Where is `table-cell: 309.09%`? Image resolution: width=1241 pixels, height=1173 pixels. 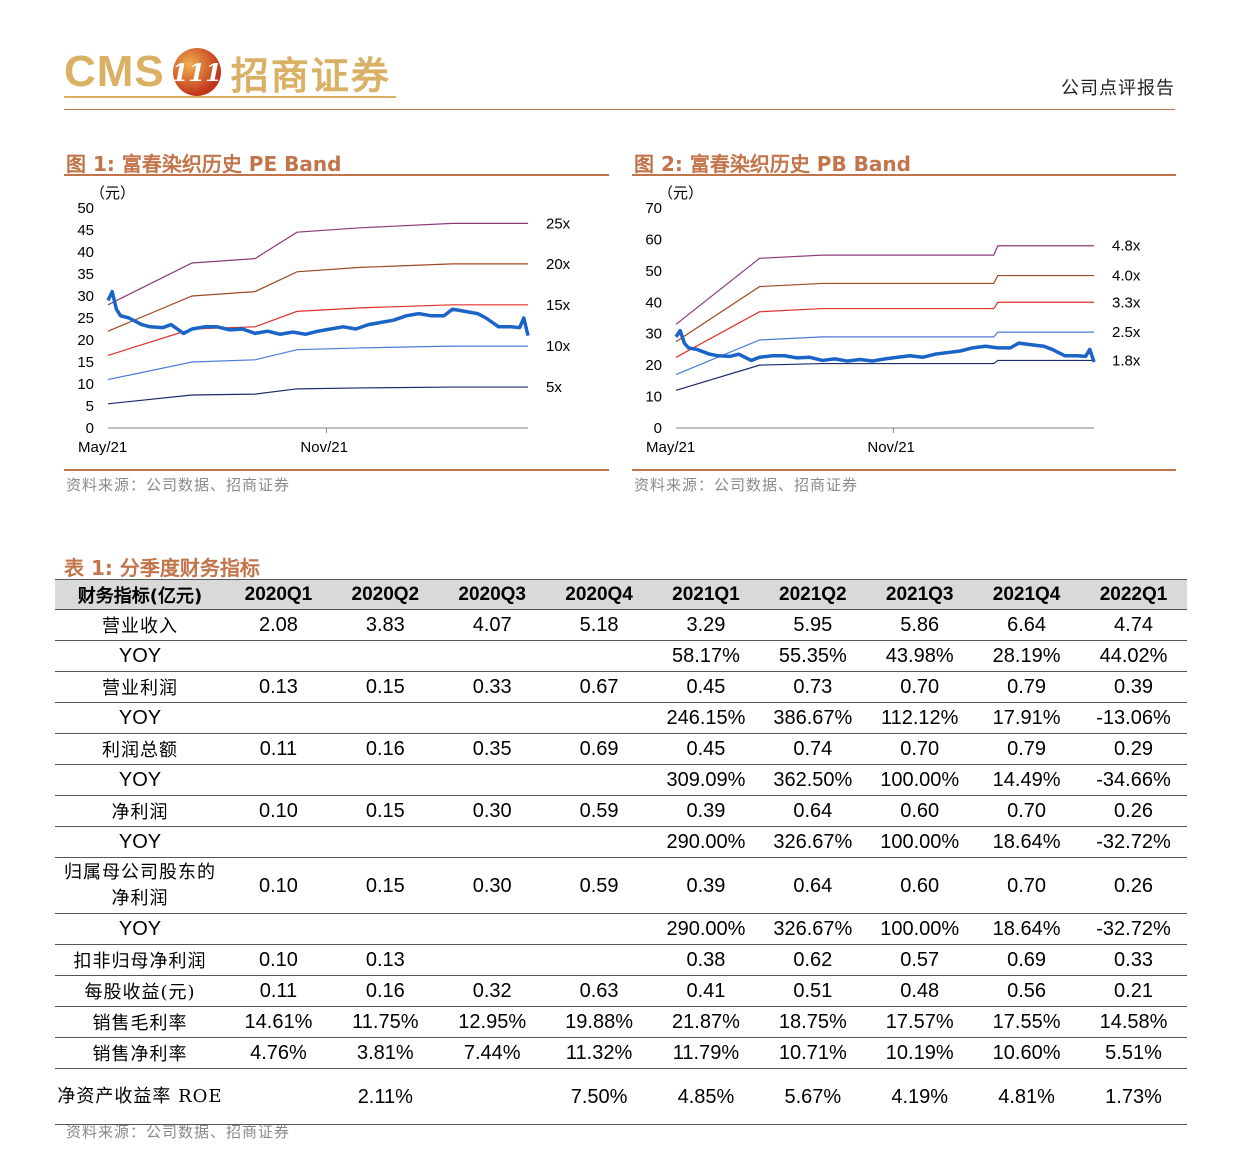 table-cell: 309.09% is located at coordinates (706, 780).